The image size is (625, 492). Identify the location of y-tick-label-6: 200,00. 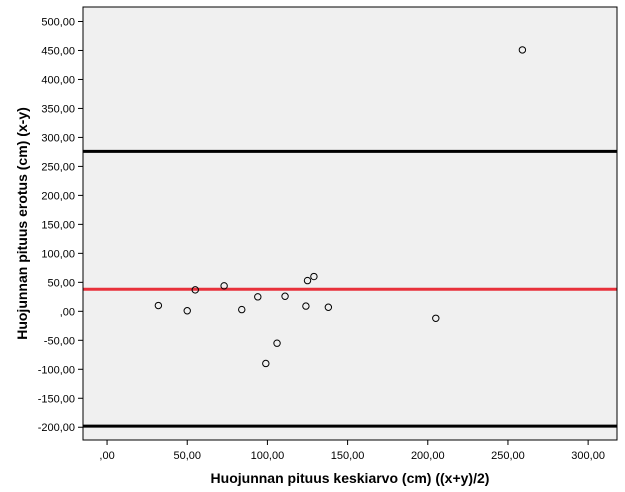
(58, 196).